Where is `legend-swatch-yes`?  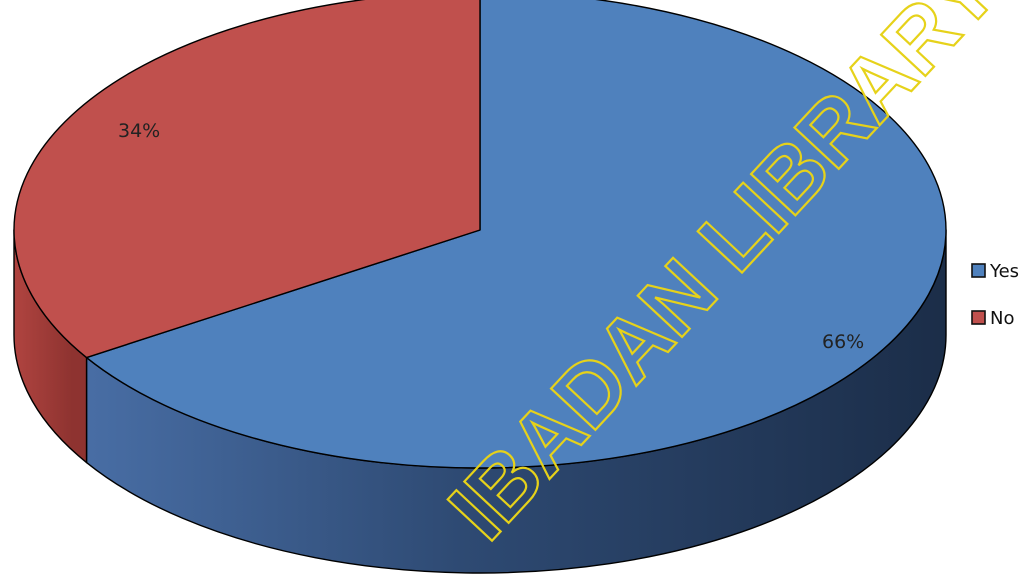 legend-swatch-yes is located at coordinates (978, 270).